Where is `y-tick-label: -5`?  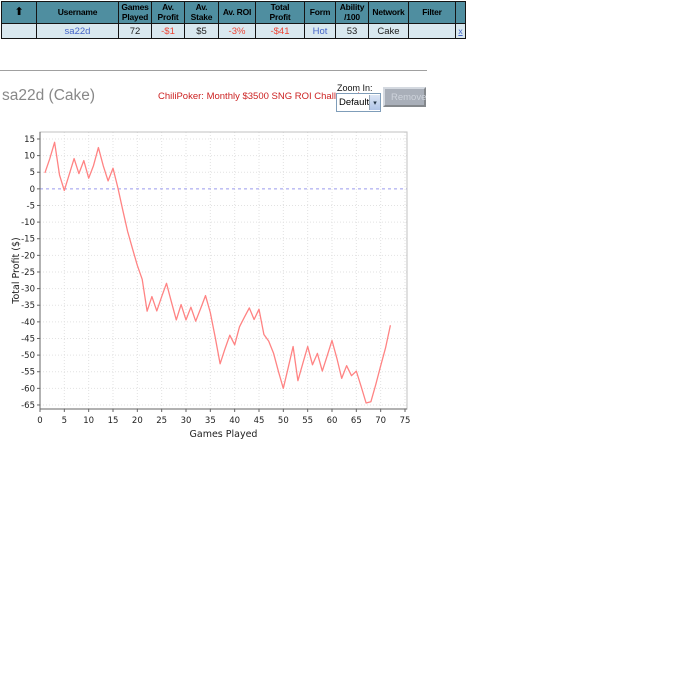
y-tick-label: -5 is located at coordinates (31, 206).